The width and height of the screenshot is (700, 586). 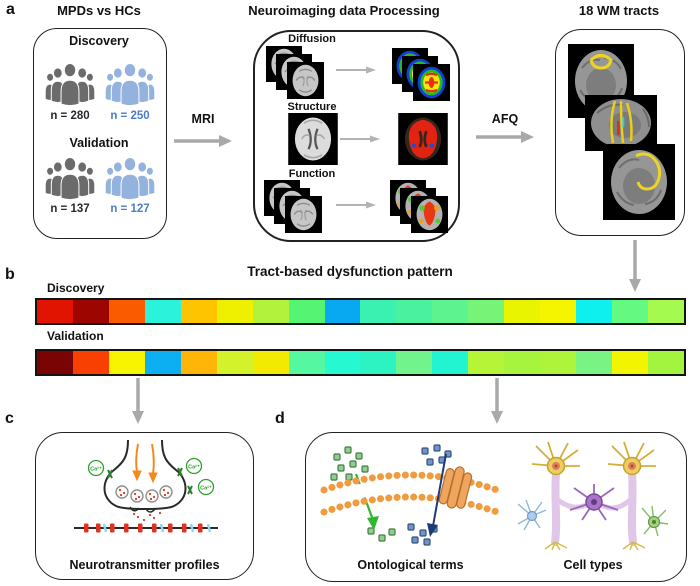 I want to click on calcium-ions: Ca²⁺ Ca²⁺ Ca²⁺, so click(x=151, y=476).